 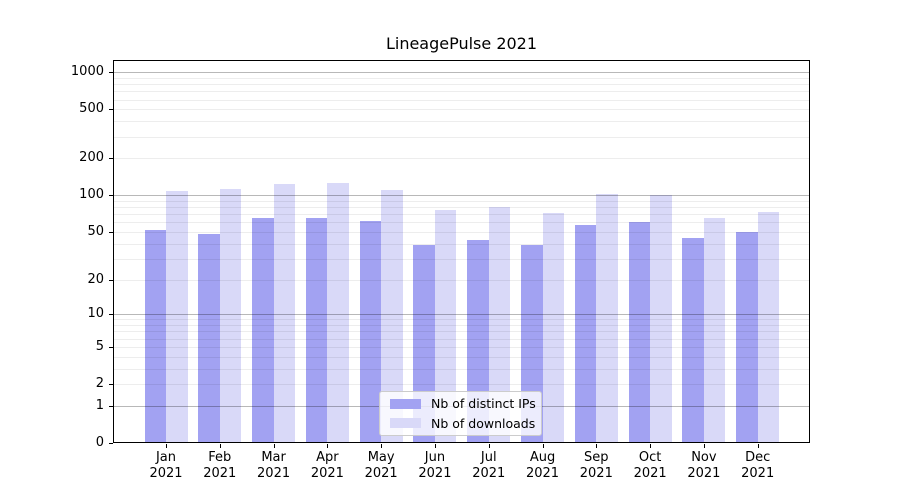 I want to click on x-tick-mark-jul, so click(x=489, y=446).